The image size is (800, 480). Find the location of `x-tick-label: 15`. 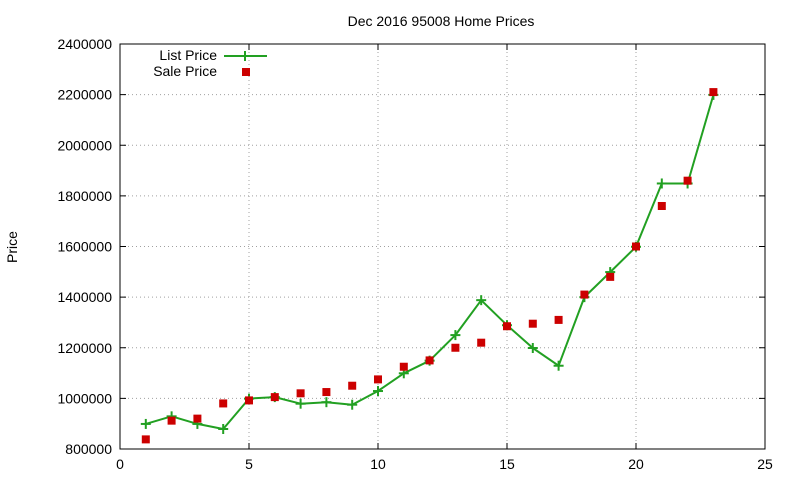

x-tick-label: 15 is located at coordinates (507, 464).